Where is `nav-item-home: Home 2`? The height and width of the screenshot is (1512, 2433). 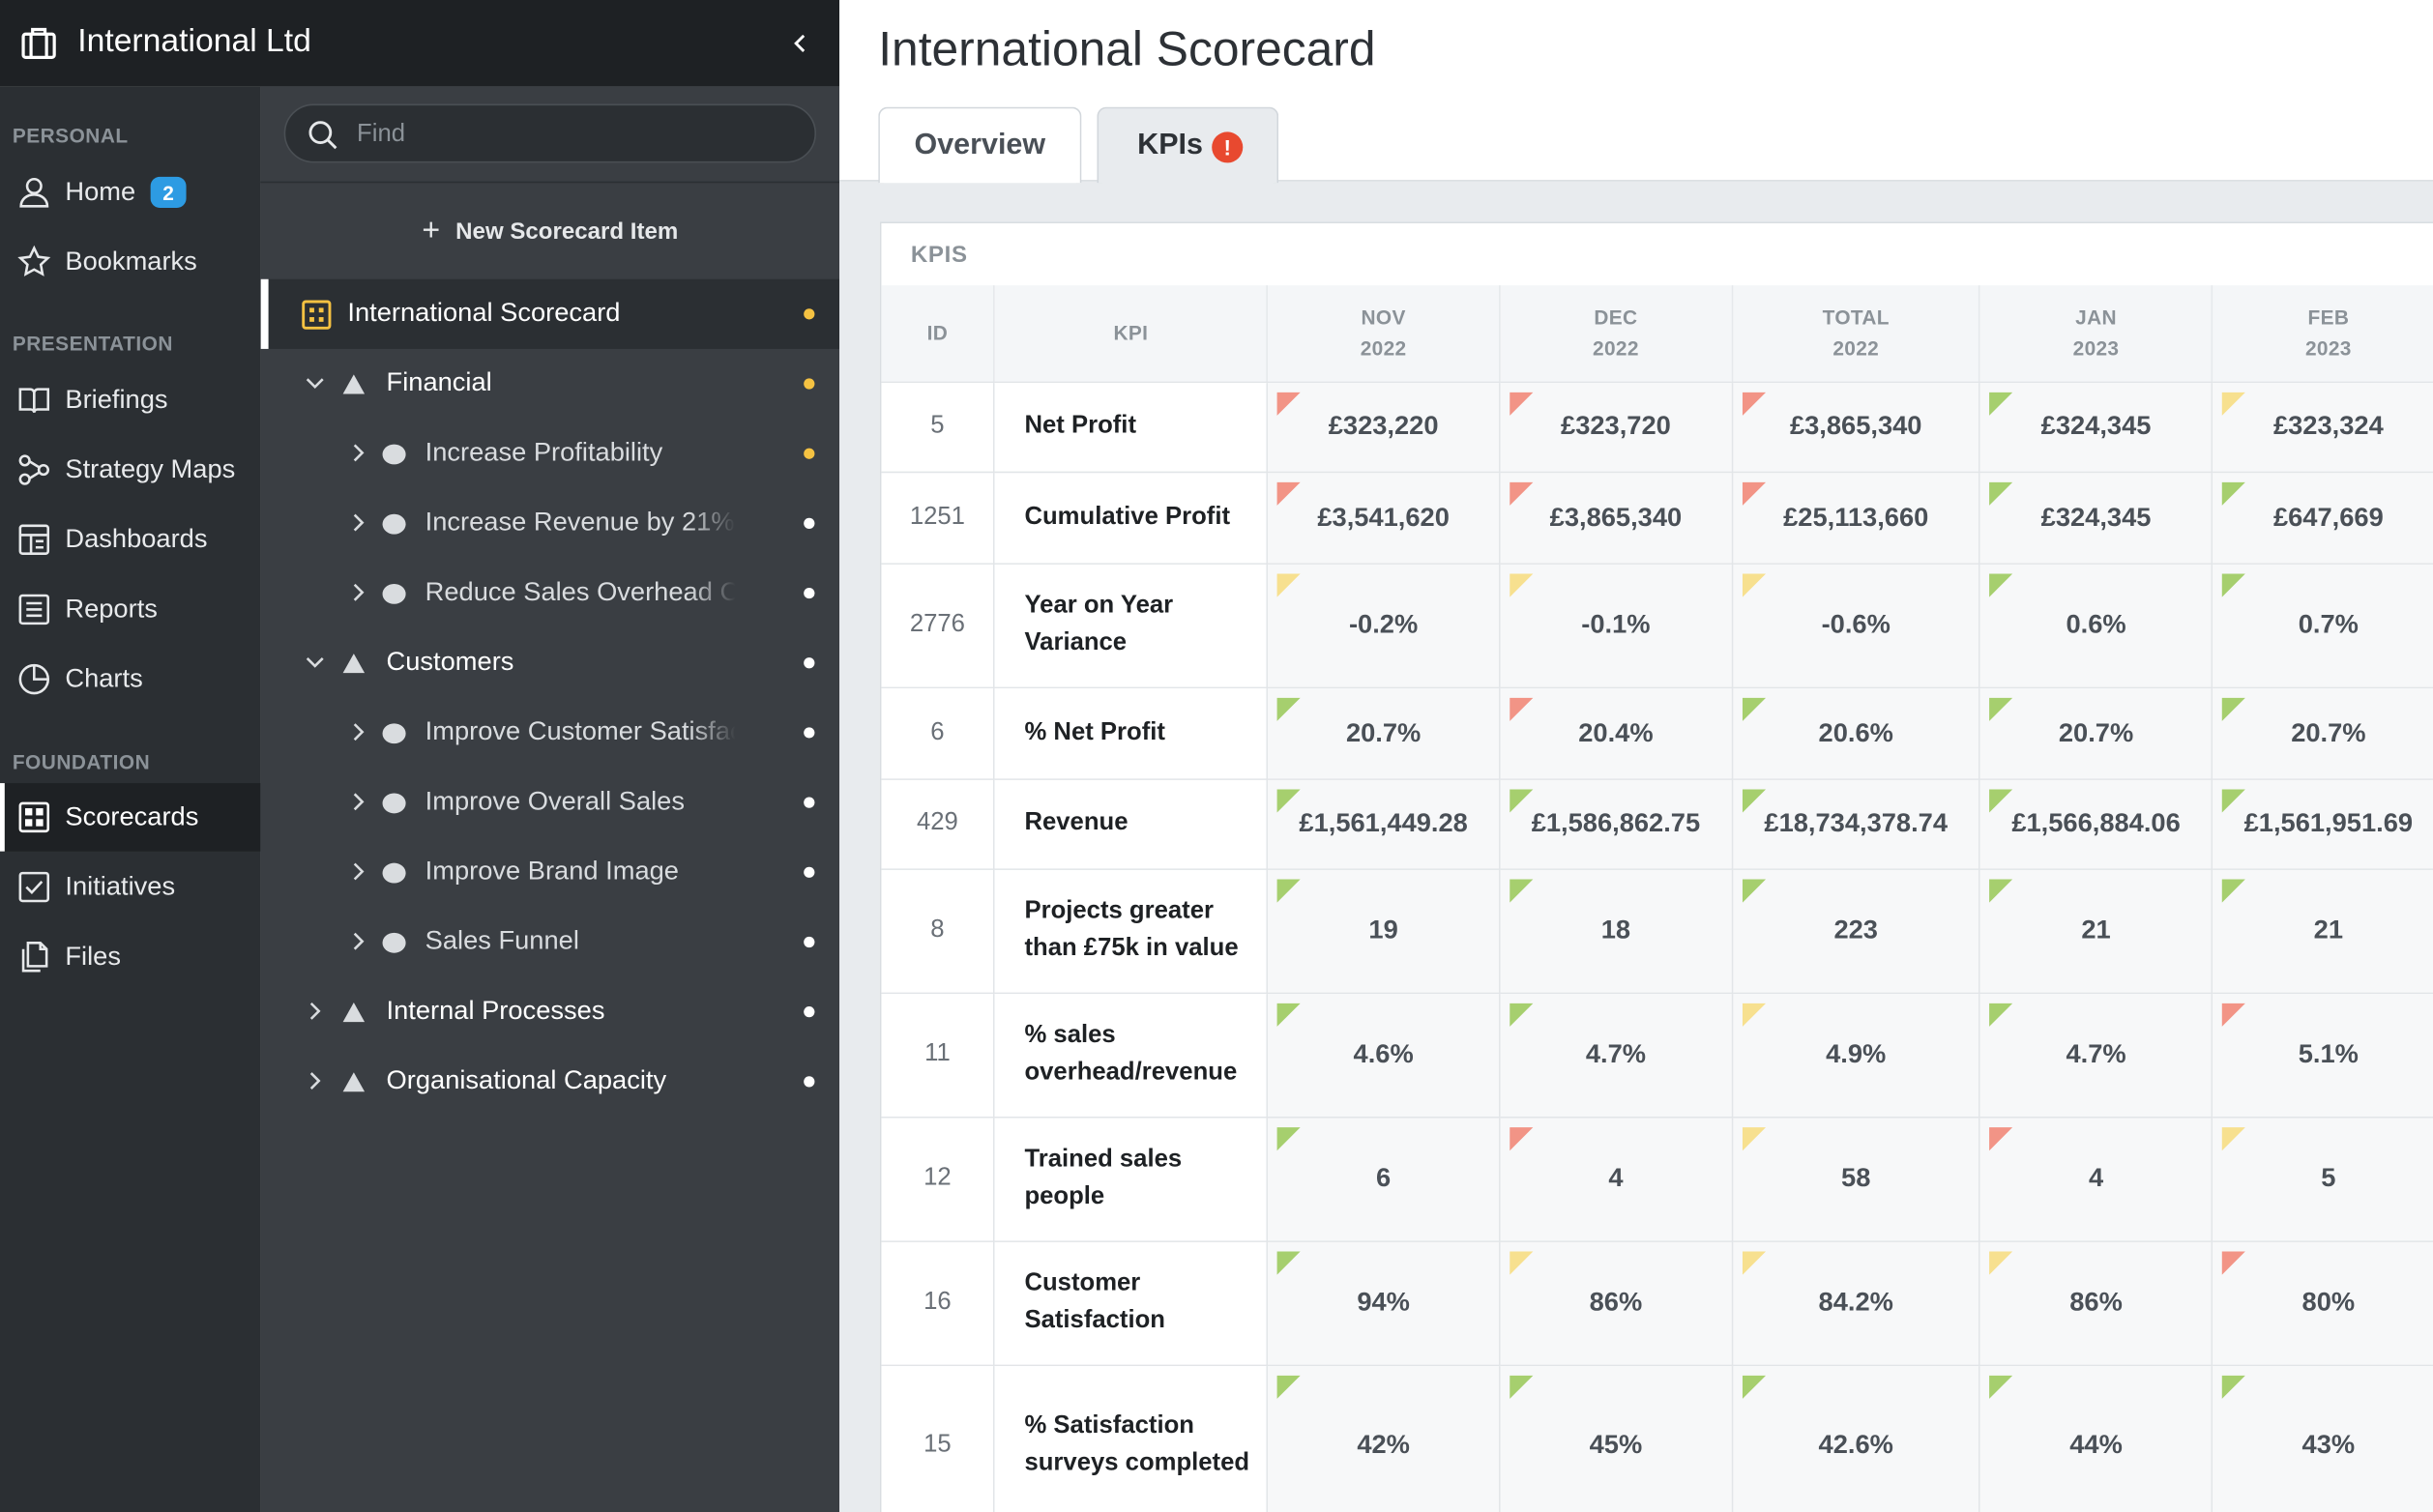
nav-item-home: Home 2 is located at coordinates (130, 193).